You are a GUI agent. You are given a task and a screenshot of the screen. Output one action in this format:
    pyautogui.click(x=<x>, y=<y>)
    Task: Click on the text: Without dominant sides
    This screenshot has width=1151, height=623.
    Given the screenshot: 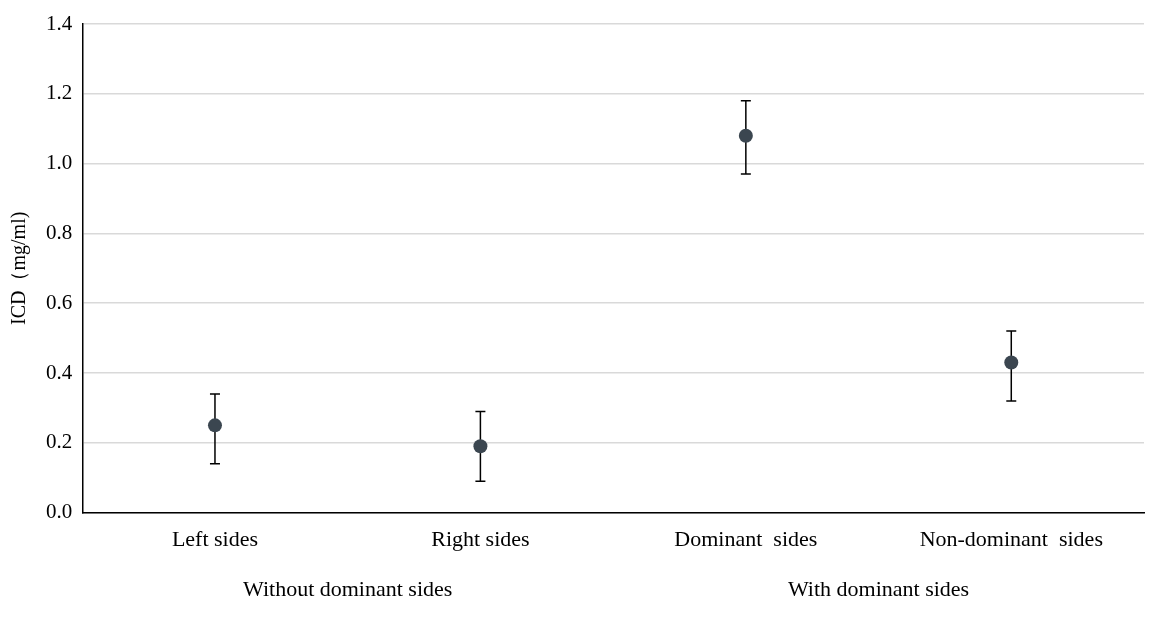 What is the action you would take?
    pyautogui.click(x=348, y=588)
    